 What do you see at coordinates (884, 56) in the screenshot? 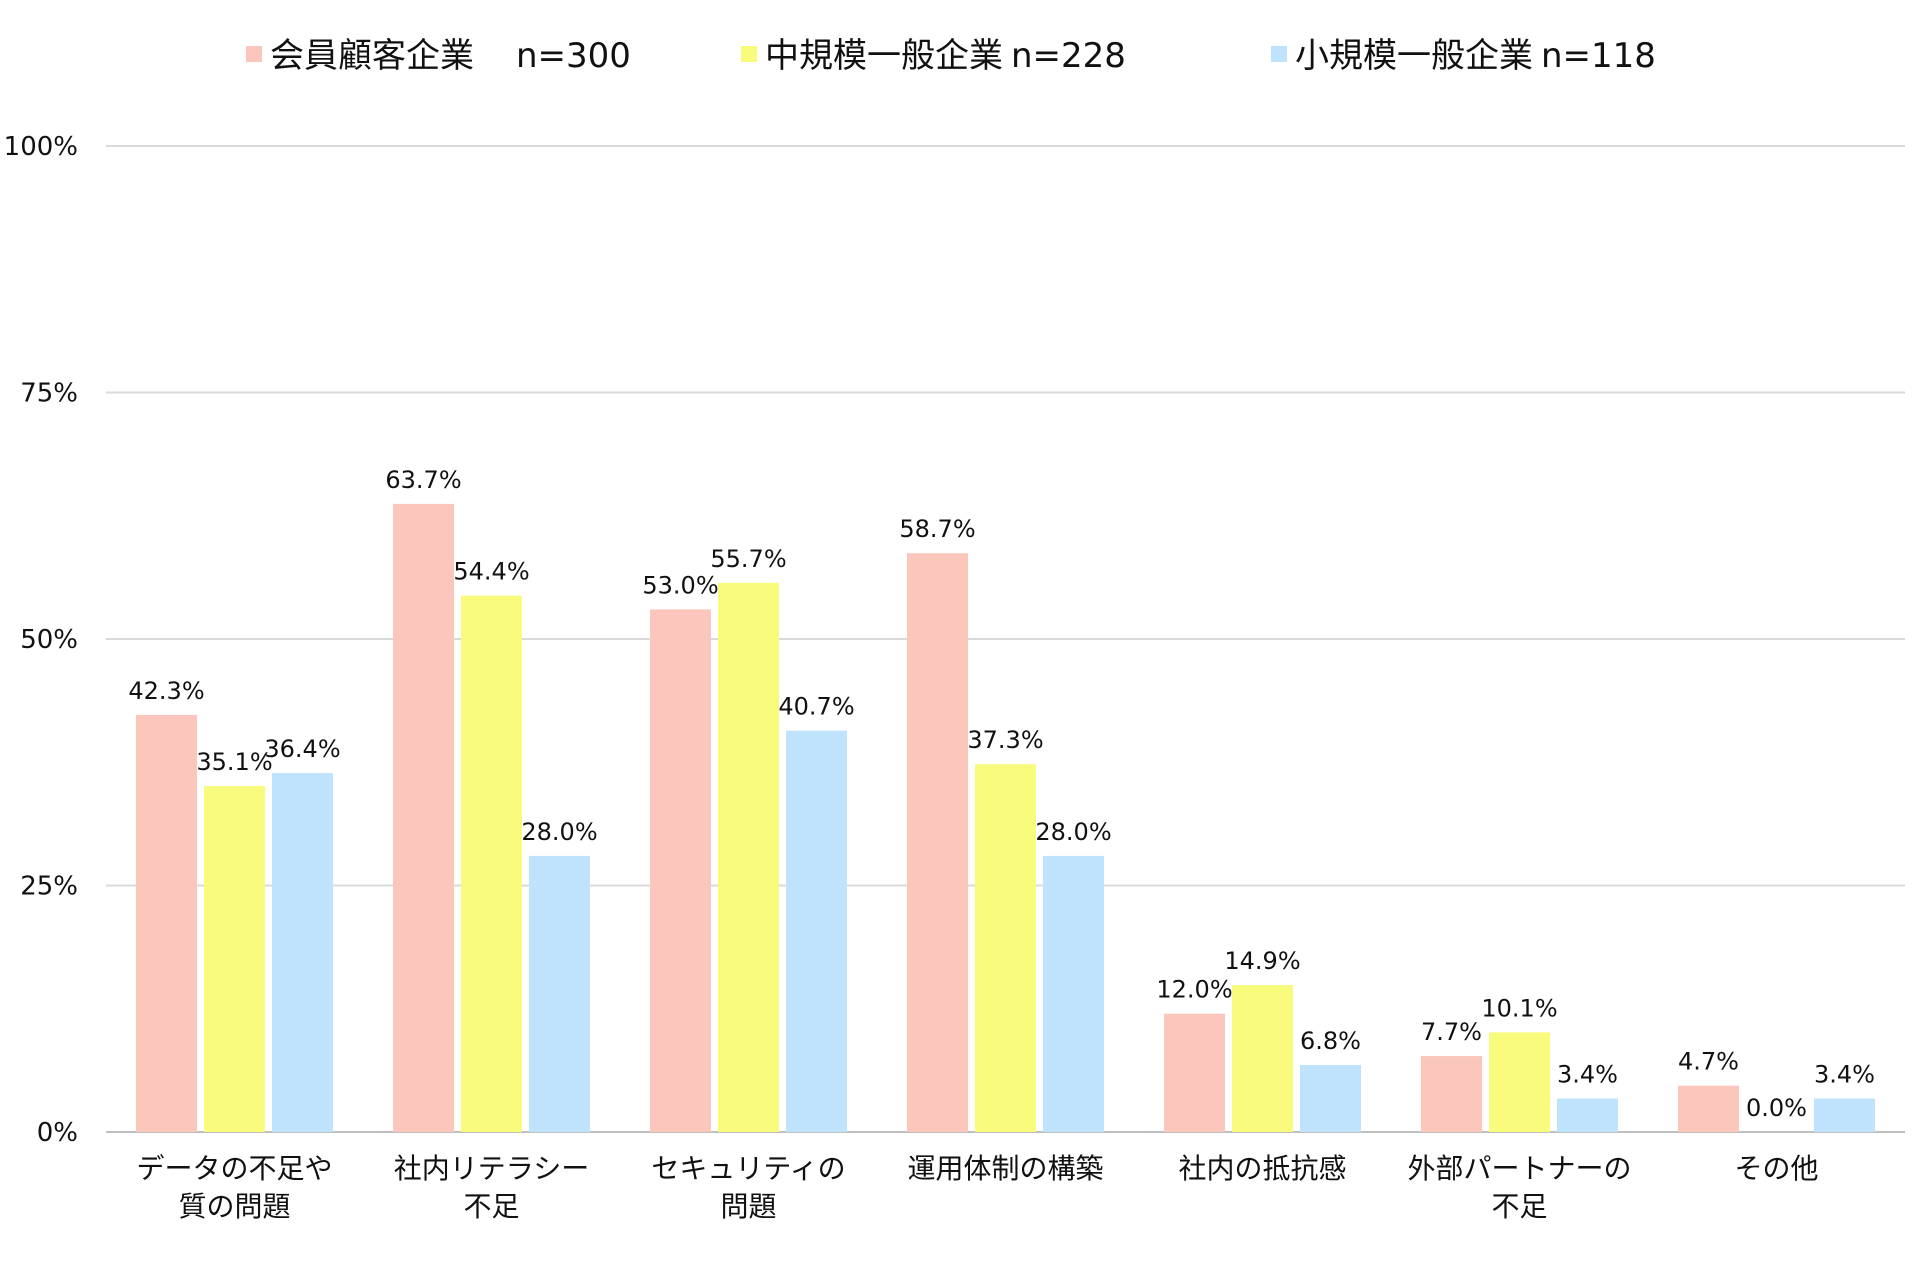
I see `legend-series-name: 中規模一般企業` at bounding box center [884, 56].